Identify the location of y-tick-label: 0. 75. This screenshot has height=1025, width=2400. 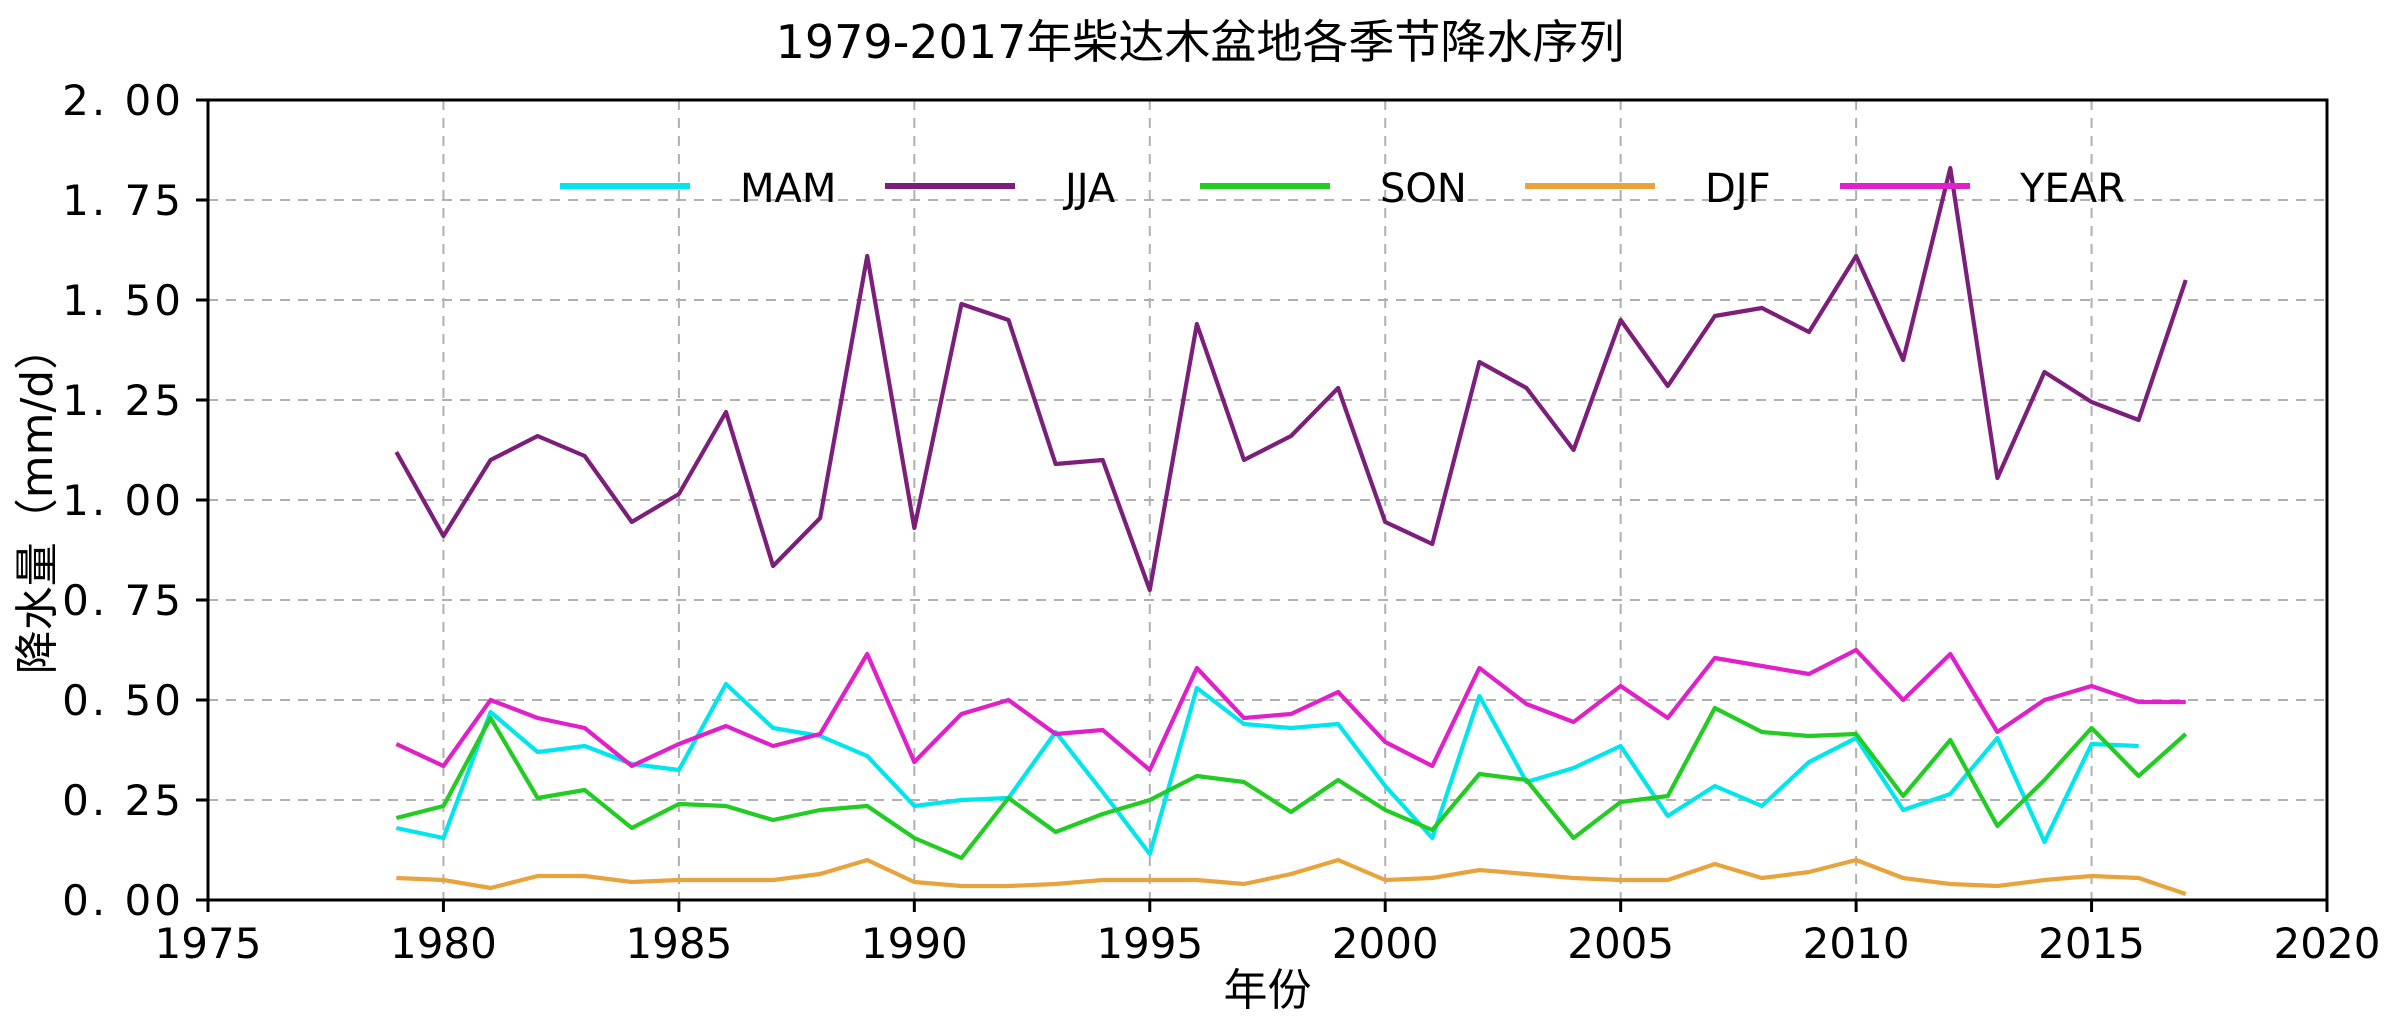
(123, 600).